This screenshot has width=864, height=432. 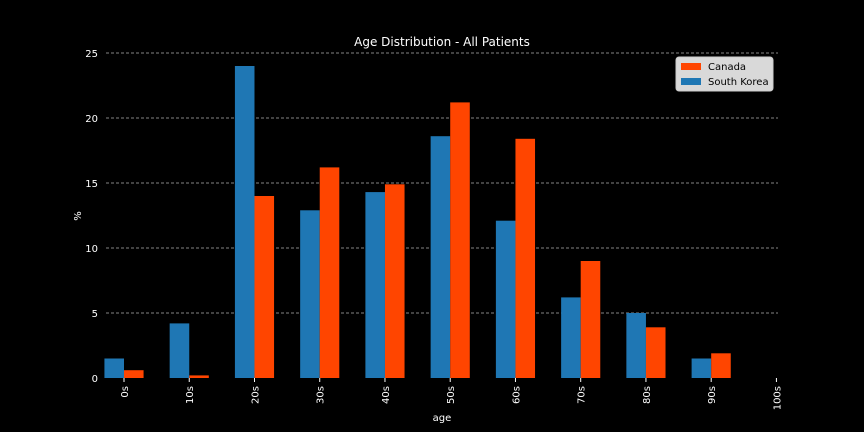 I want to click on y-ticks: 0 5 10 15 20 25, so click(x=91, y=217).